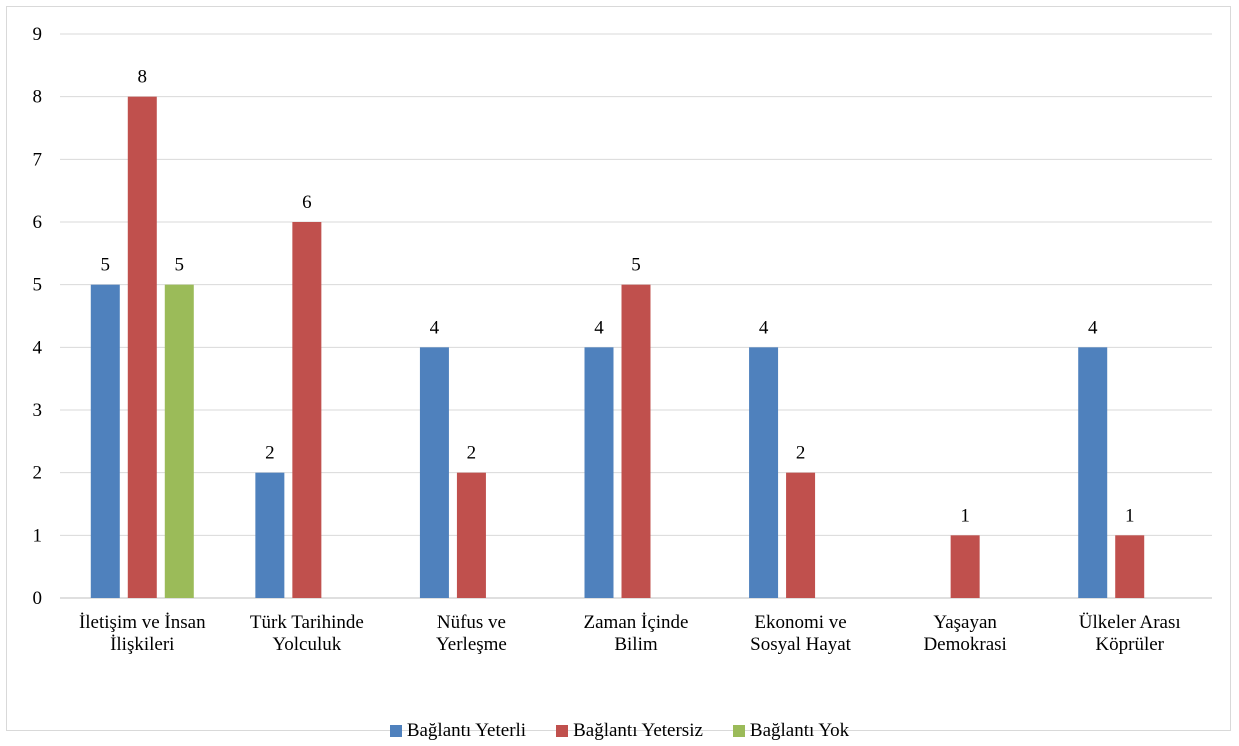  What do you see at coordinates (471, 633) in the screenshot?
I see `x-tick-label: Nüfus ve Yerleşme` at bounding box center [471, 633].